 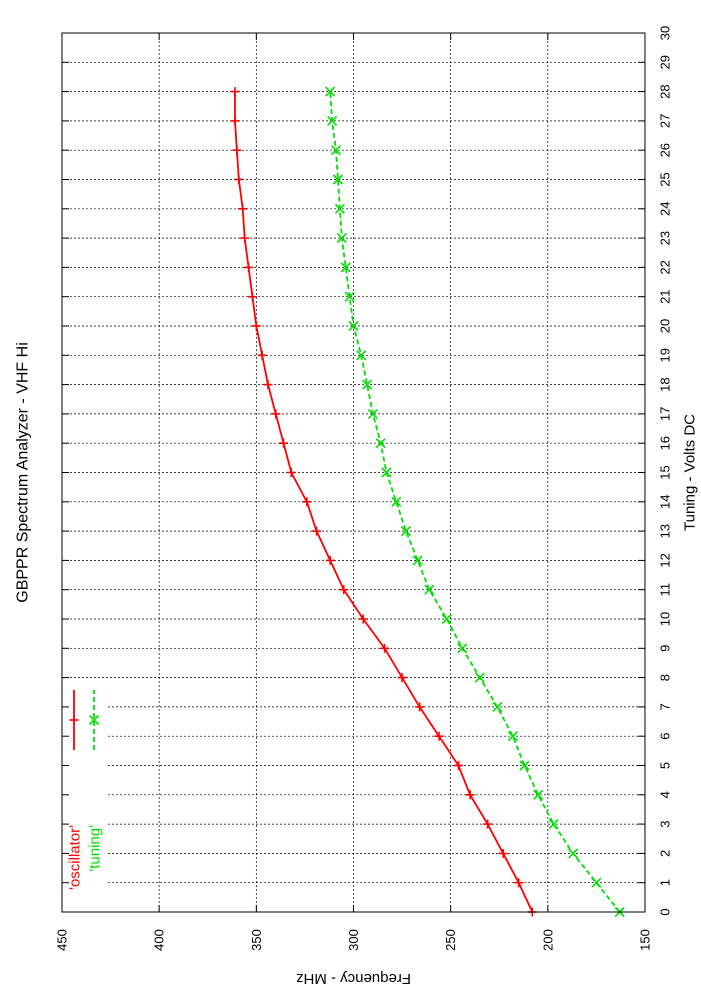 I want to click on x-tick-label: 16, so click(x=665, y=443).